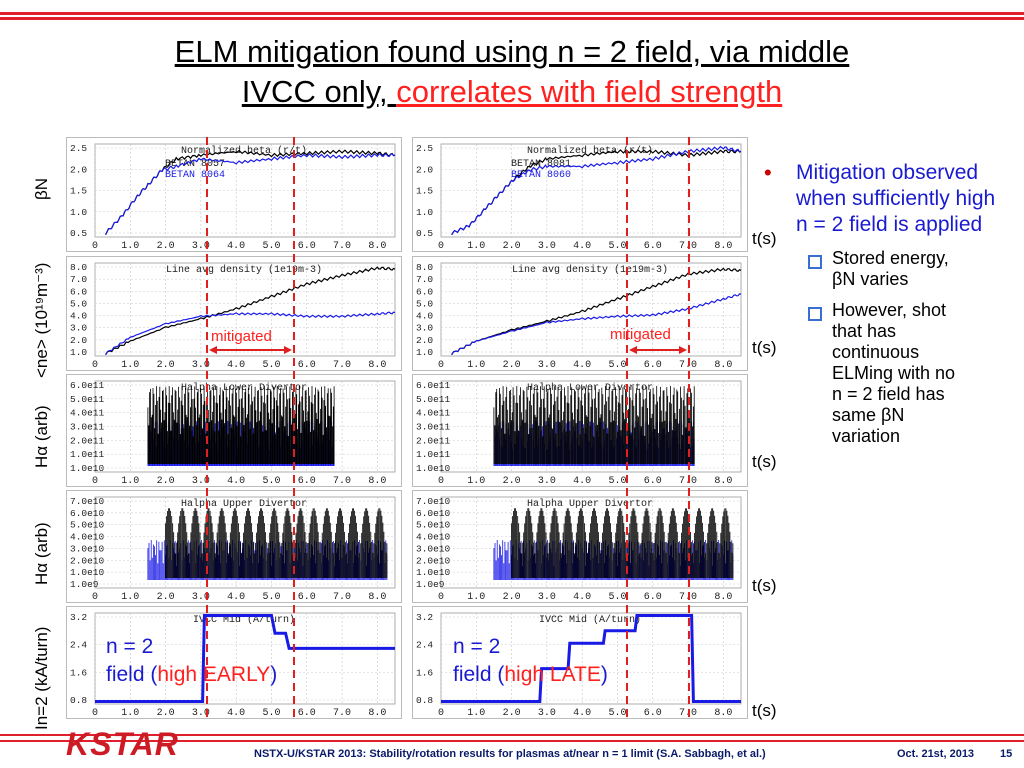 The height and width of the screenshot is (768, 1024). Describe the element at coordinates (41, 436) in the screenshot. I see `row-label-halpha-lower: Hα (arb)` at that location.